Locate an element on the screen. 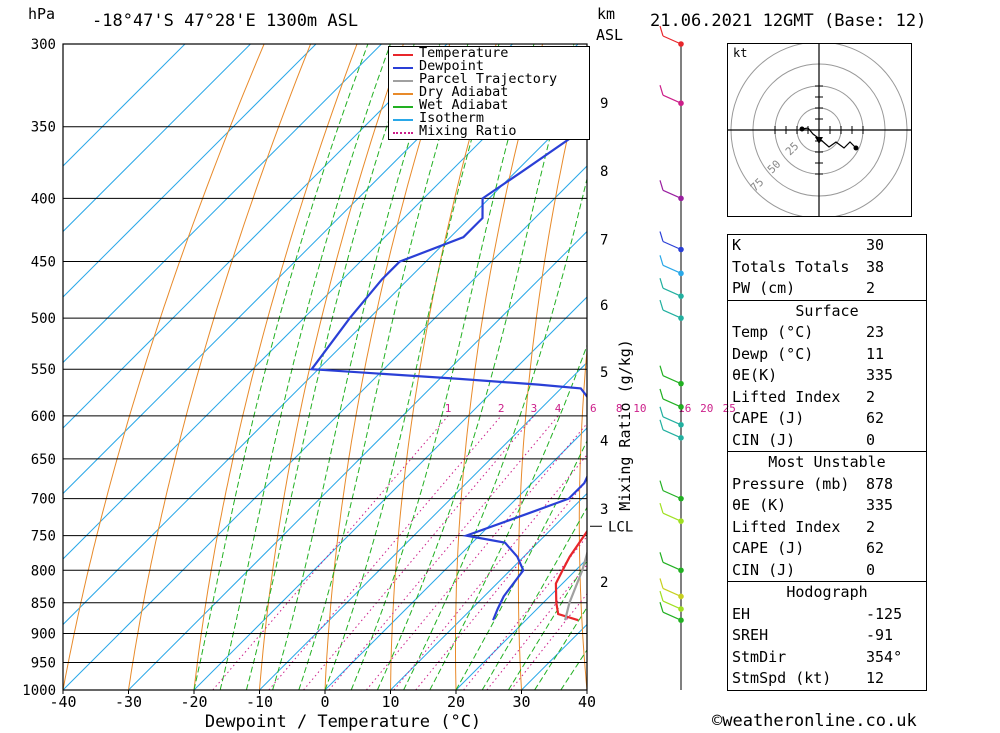 The height and width of the screenshot is (733, 1000). index-row: StmDir 354° is located at coordinates (827, 658).